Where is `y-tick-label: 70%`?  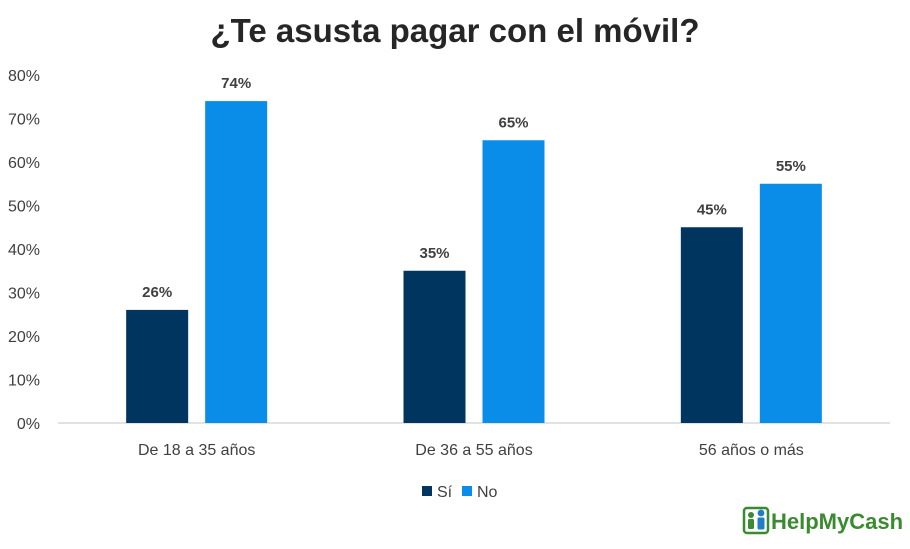
y-tick-label: 70% is located at coordinates (24, 120).